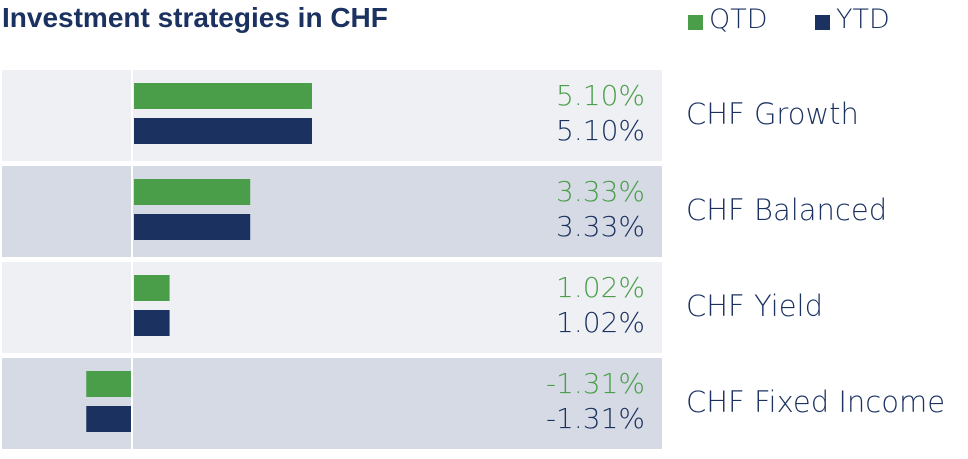  What do you see at coordinates (595, 418) in the screenshot?
I see `data-label-ytd: -1.31%` at bounding box center [595, 418].